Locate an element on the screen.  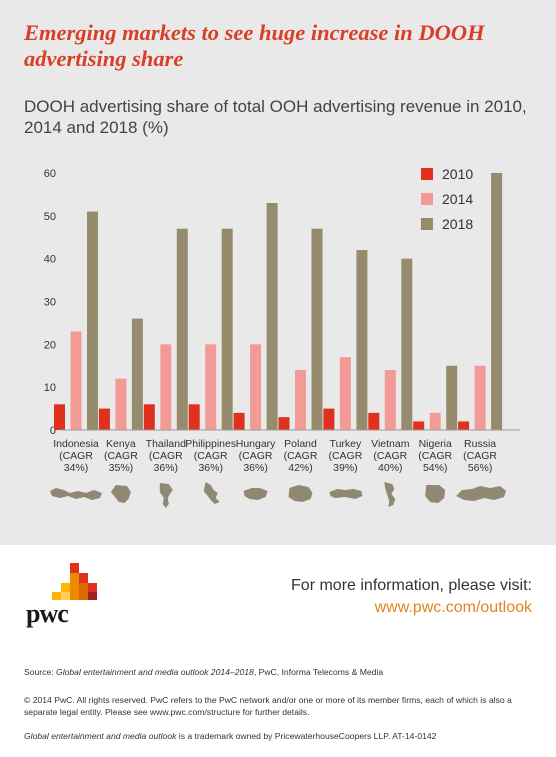
bar-2010-indonesia is located at coordinates (59, 417).